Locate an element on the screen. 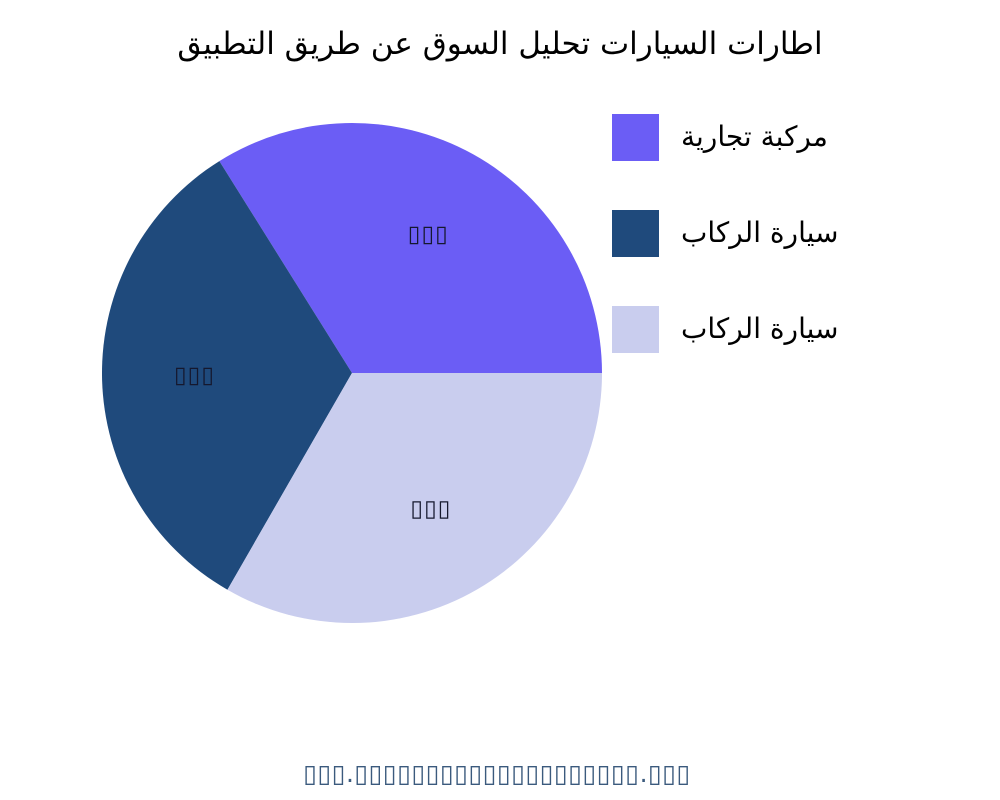  pie-slice-commercial-vehicle is located at coordinates (410, 247).